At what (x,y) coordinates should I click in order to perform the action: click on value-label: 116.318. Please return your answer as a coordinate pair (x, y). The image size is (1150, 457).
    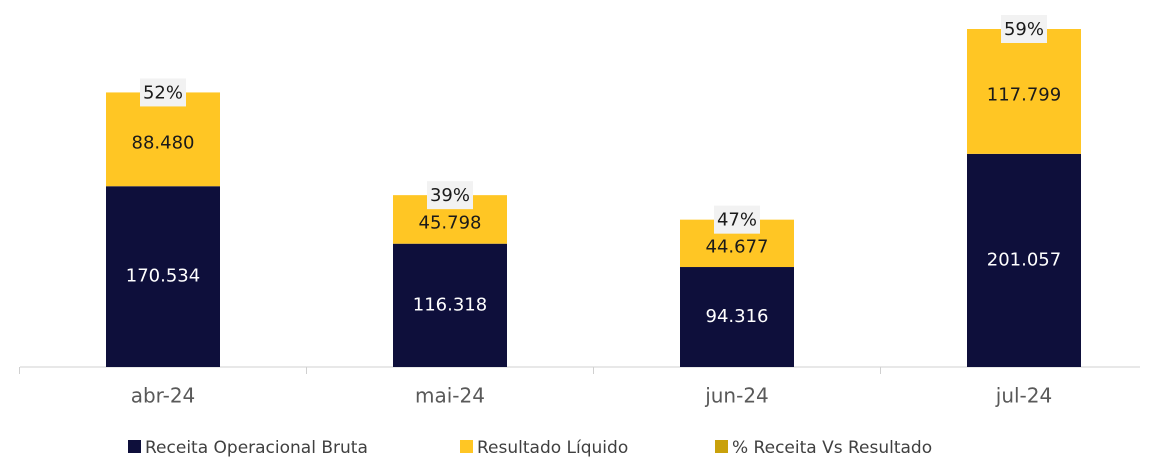
    Looking at the image, I should click on (450, 304).